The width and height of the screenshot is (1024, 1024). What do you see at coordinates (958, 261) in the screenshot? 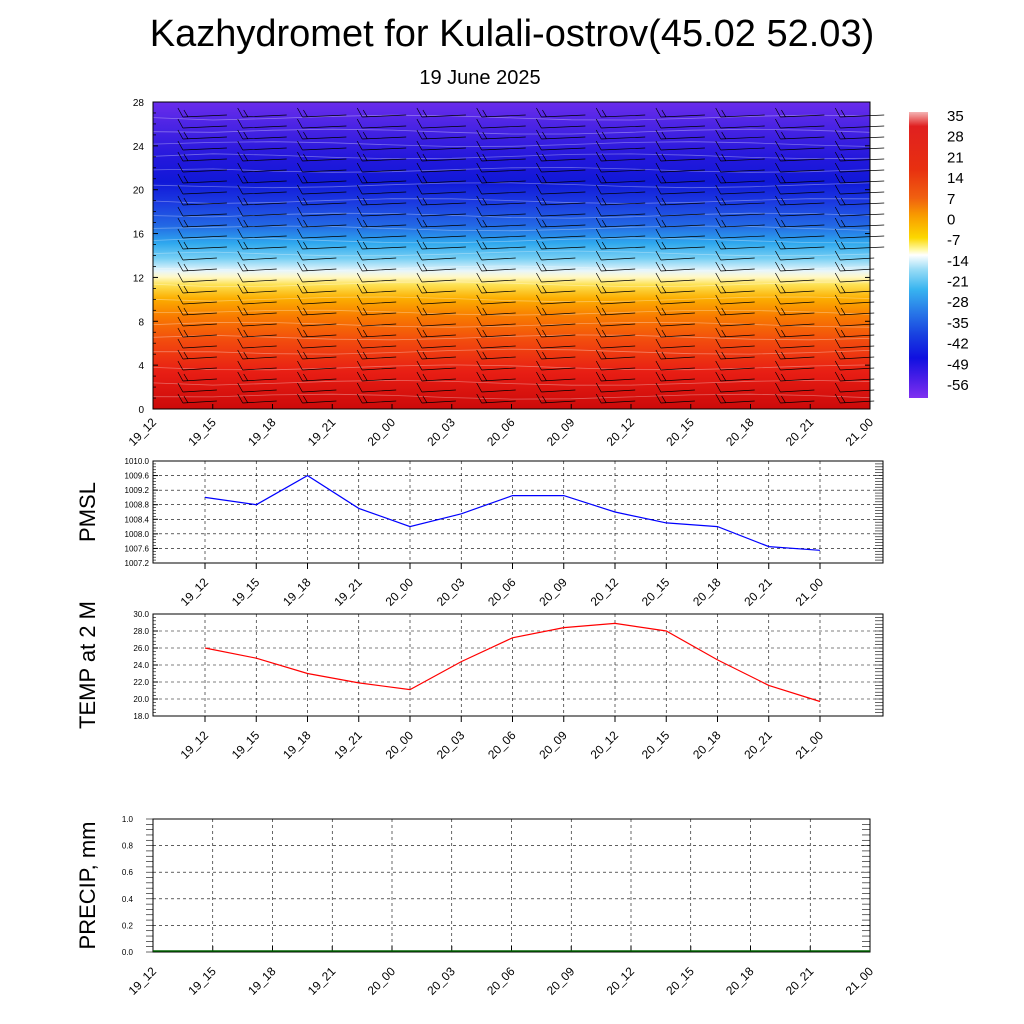
I see `colorbar-label: -14` at bounding box center [958, 261].